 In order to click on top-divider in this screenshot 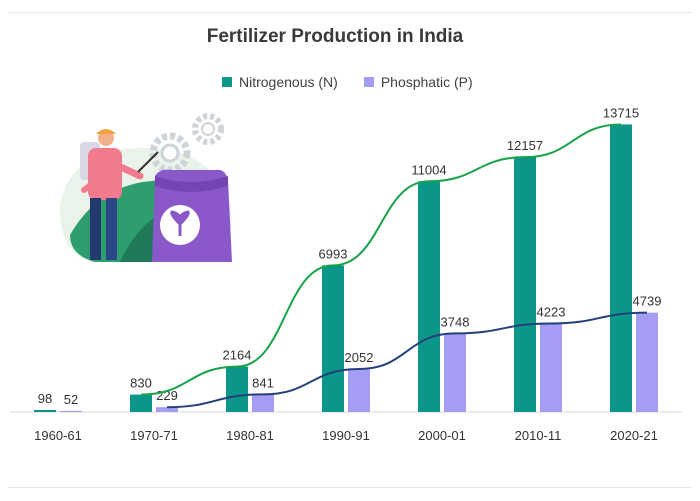, I will do `click(350, 12)`.